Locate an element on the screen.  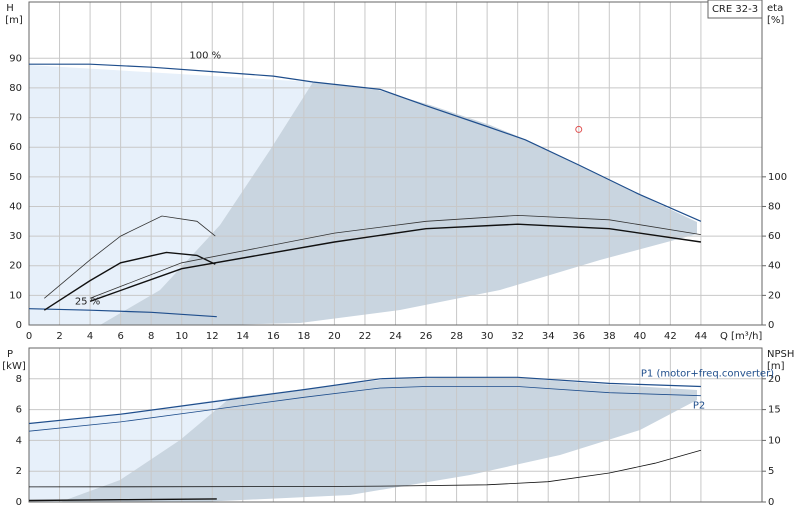
y-axis-label: P is located at coordinates (10, 354).